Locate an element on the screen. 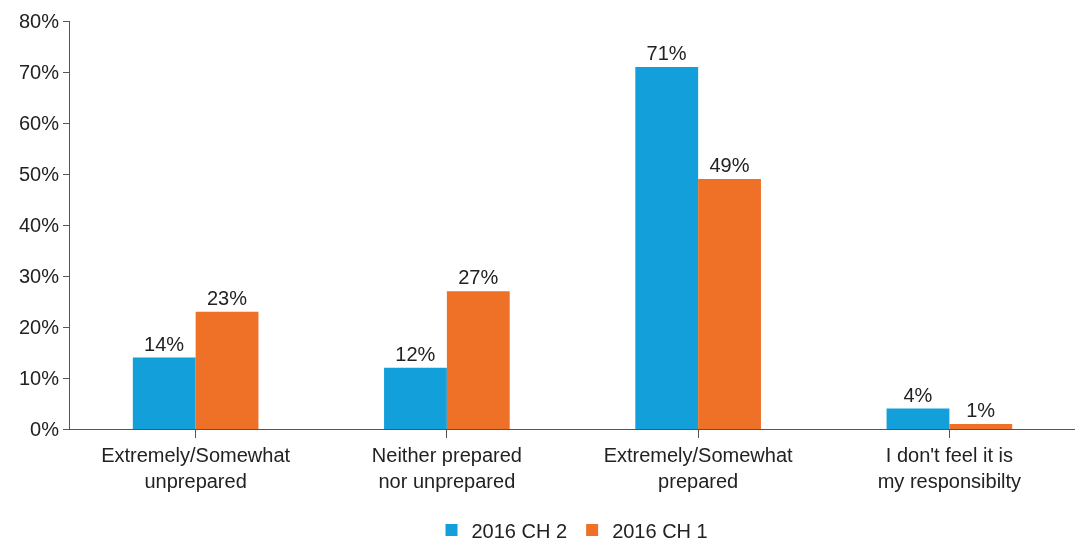  y-tick-label: 60% is located at coordinates (39, 123).